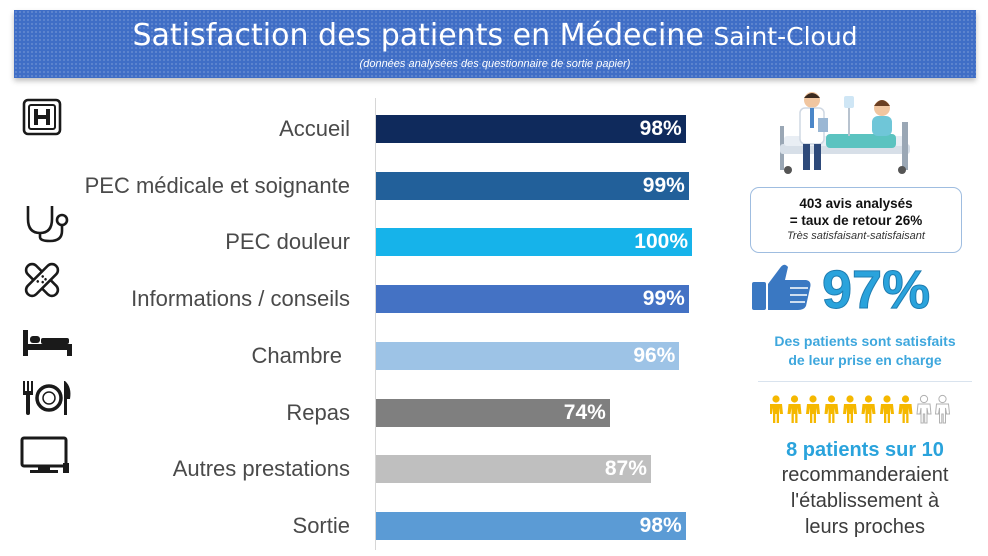 The image size is (988, 556). What do you see at coordinates (528, 355) in the screenshot?
I see `bar: 96%` at bounding box center [528, 355].